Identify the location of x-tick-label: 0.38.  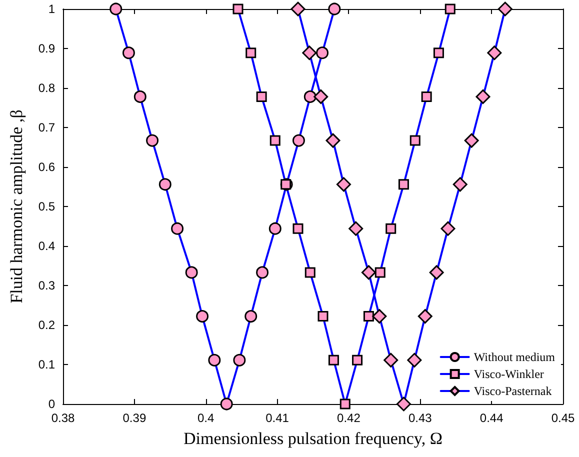
(63, 418).